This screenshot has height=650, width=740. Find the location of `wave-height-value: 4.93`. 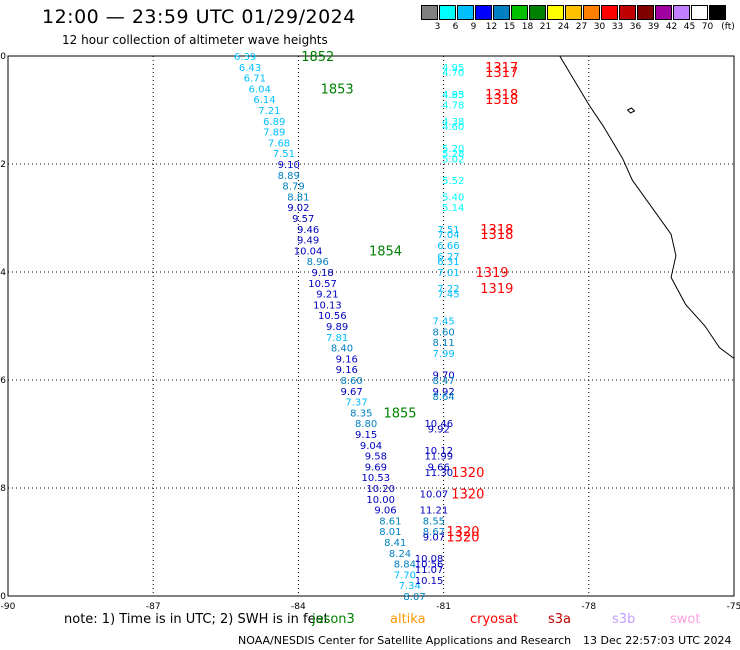

wave-height-value: 4.93 is located at coordinates (453, 95).